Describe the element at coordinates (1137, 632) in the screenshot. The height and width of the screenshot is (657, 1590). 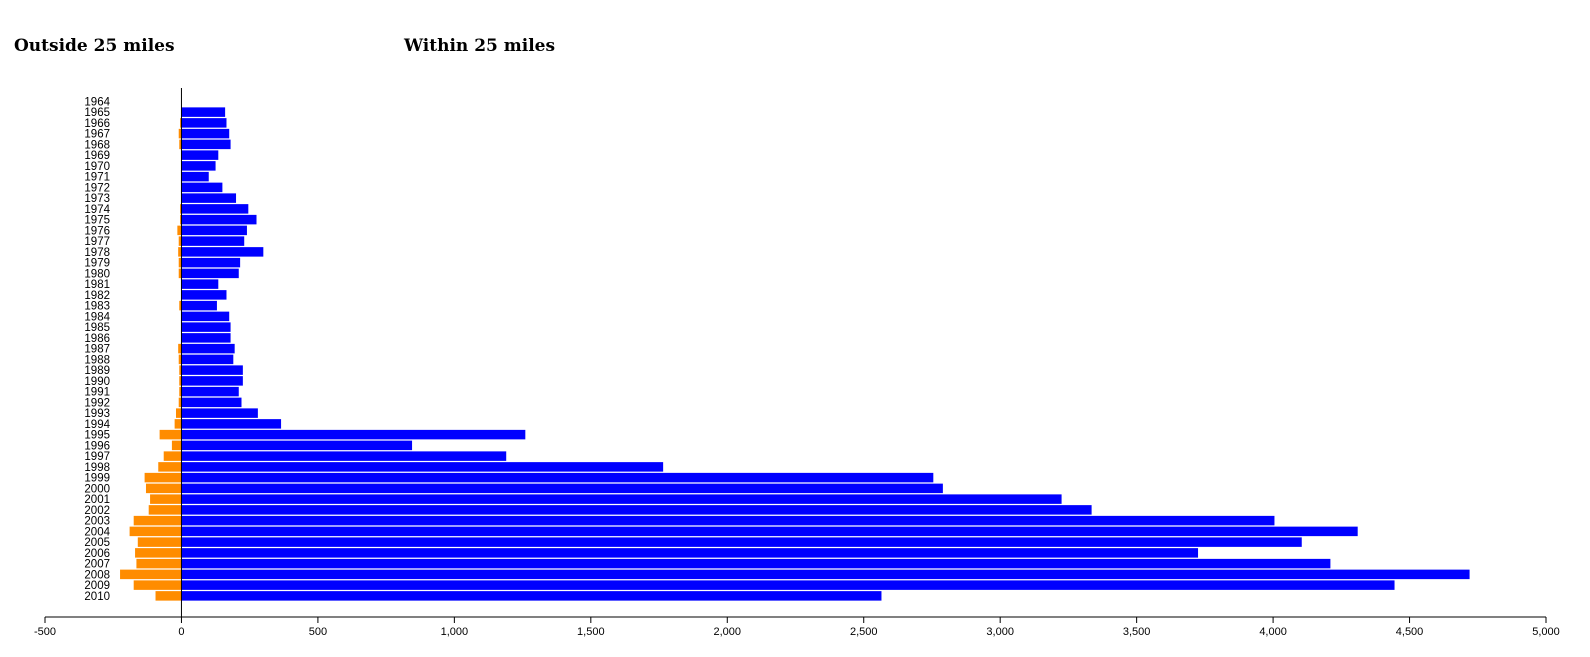
I see `x-tick-label: 3,500` at that location.